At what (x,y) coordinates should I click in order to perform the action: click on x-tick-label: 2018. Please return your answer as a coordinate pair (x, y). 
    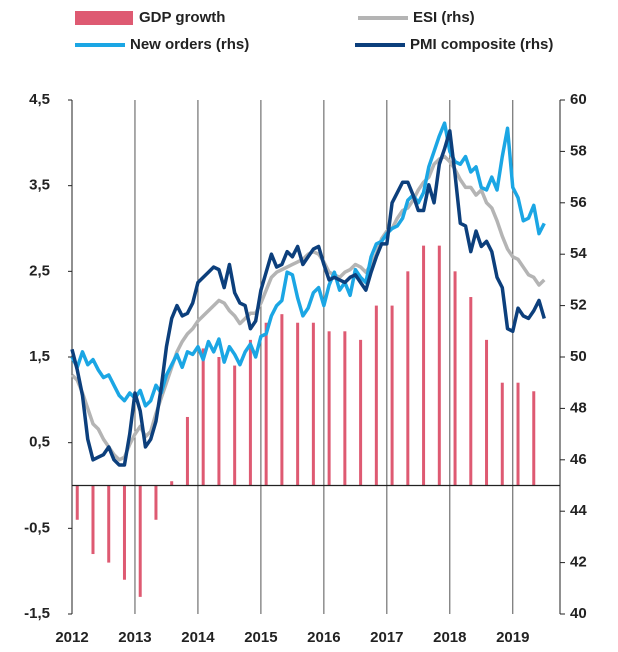
    Looking at the image, I should click on (449, 637).